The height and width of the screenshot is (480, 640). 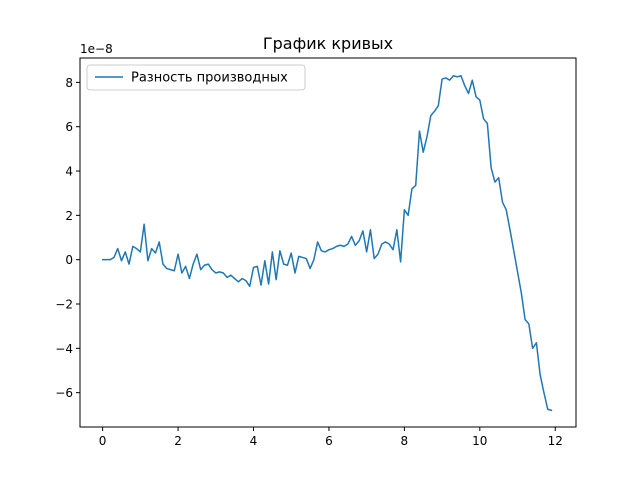 I want to click on y-tick-label: −2, so click(x=64, y=305).